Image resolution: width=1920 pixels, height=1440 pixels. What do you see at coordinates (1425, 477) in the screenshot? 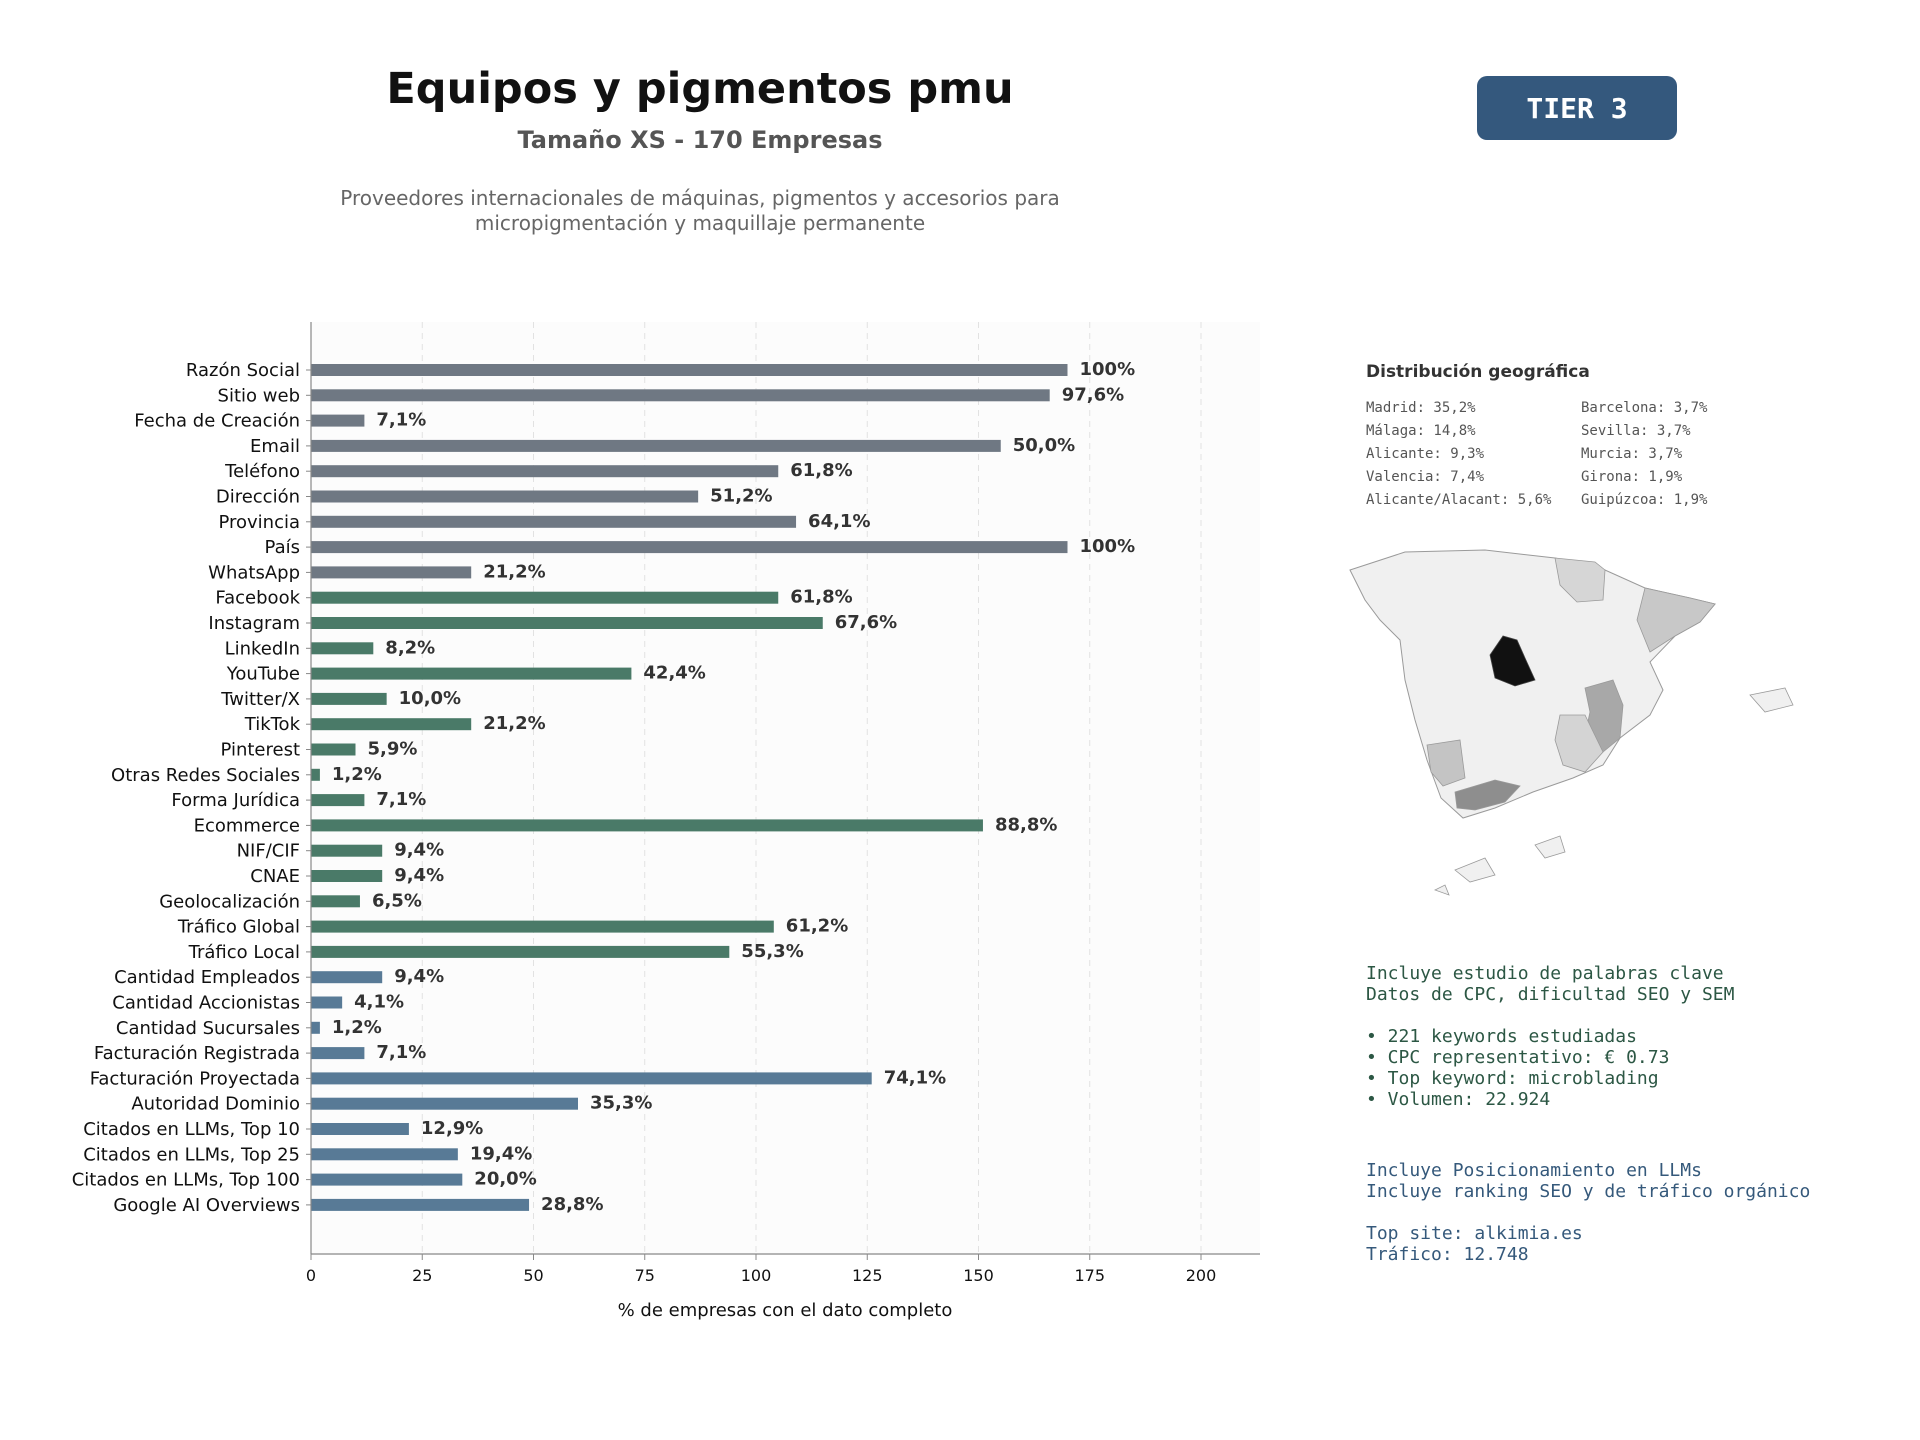
I see `geo-item: Valencia: 7,4%` at bounding box center [1425, 477].